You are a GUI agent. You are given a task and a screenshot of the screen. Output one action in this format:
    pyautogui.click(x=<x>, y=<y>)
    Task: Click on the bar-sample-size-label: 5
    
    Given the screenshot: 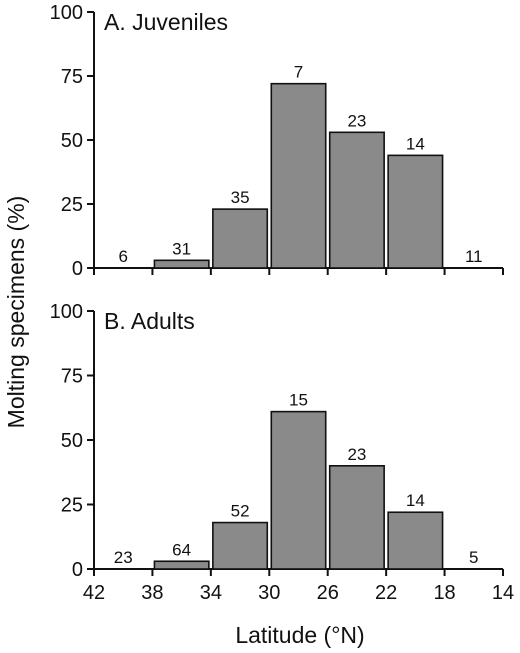 What is the action you would take?
    pyautogui.click(x=473, y=557)
    